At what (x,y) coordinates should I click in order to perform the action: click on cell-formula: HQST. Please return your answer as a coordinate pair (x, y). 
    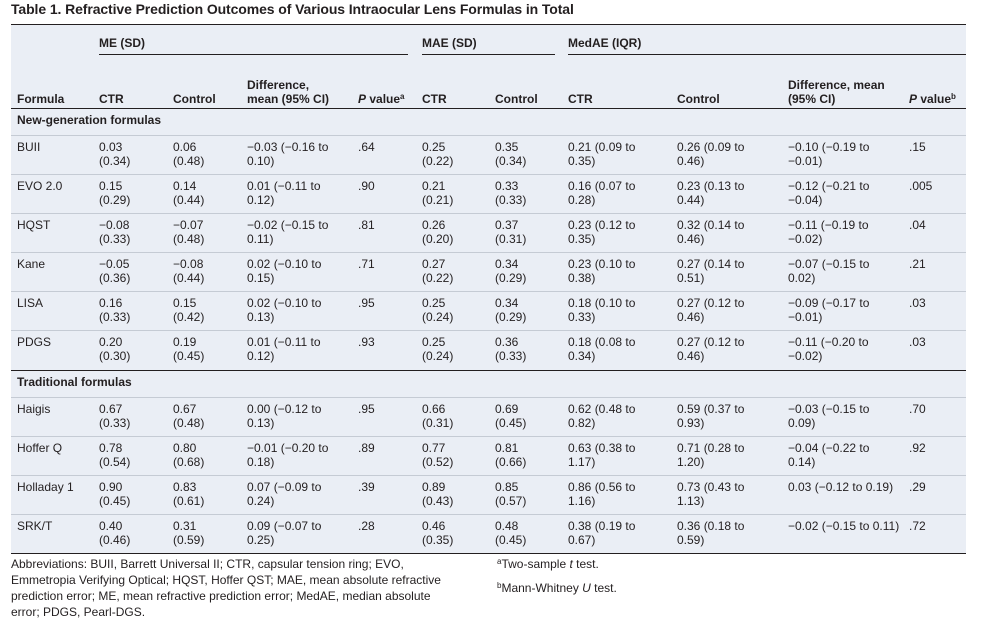
    Looking at the image, I should click on (34, 225).